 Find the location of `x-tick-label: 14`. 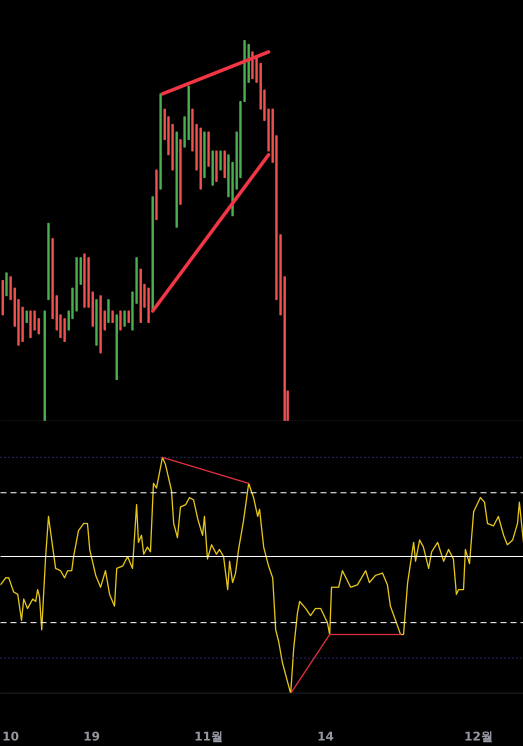

x-tick-label: 14 is located at coordinates (325, 737).